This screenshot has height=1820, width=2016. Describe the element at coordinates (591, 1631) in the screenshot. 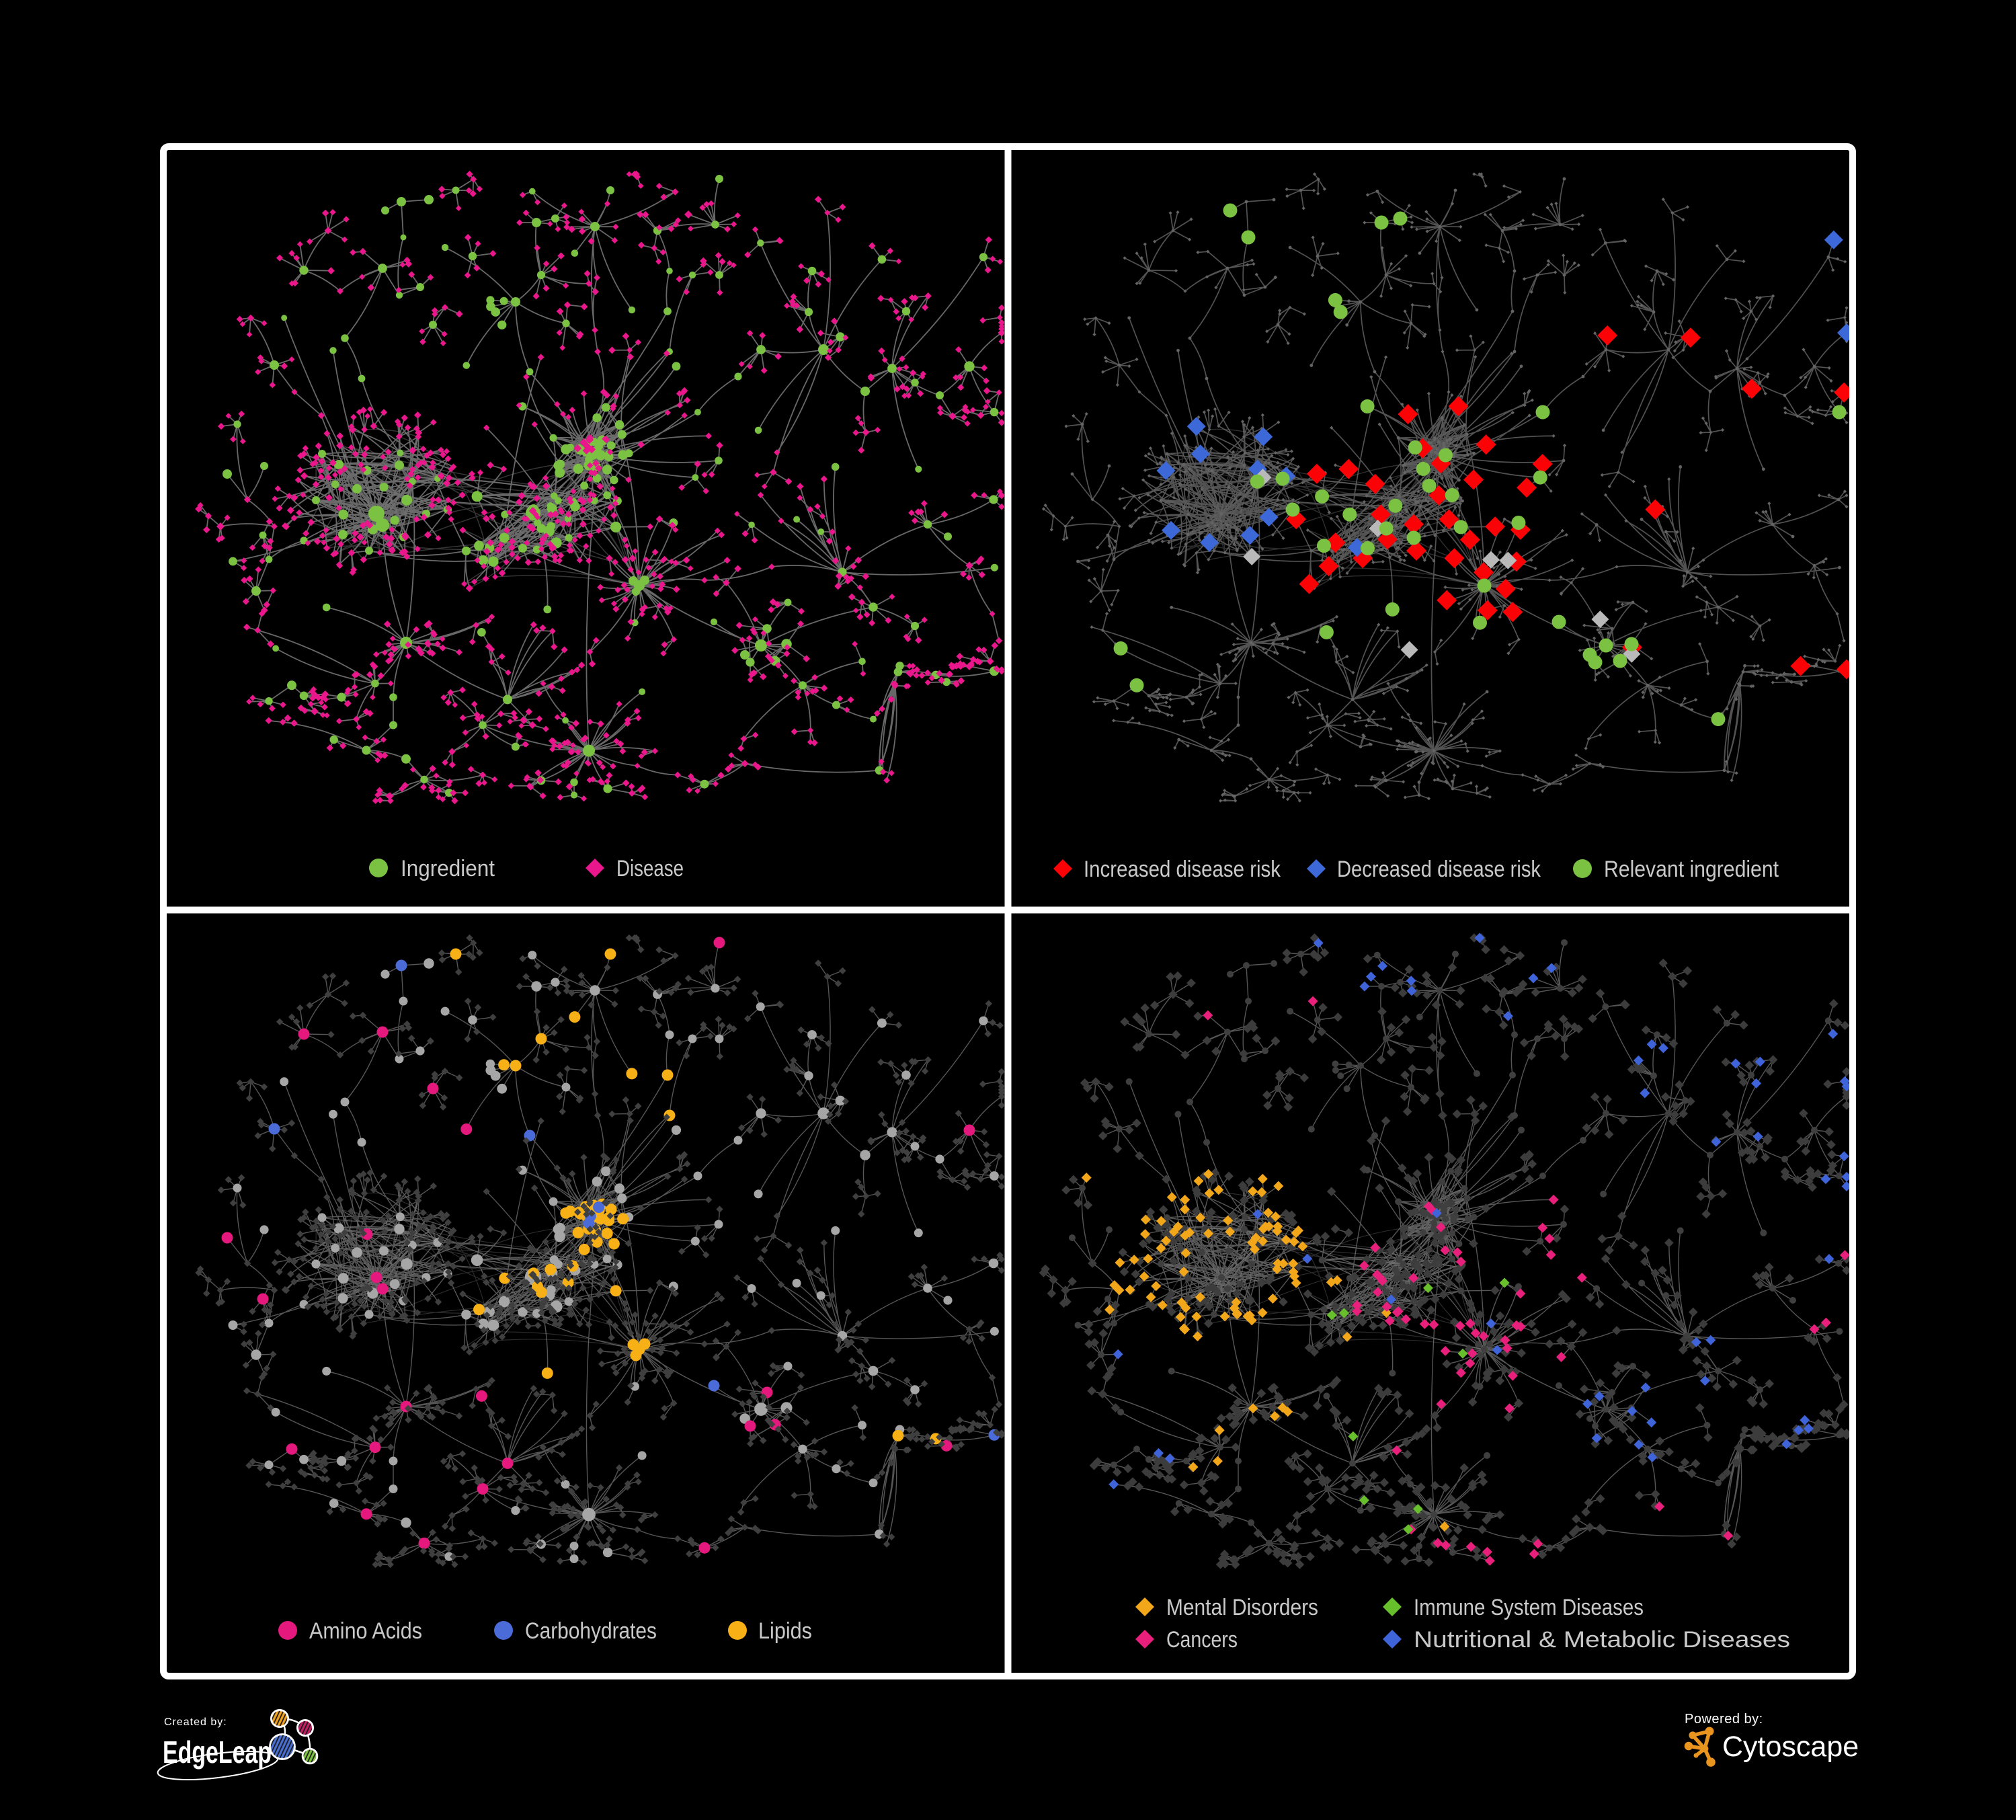

I see `svg-text: Carbohydrates` at that location.